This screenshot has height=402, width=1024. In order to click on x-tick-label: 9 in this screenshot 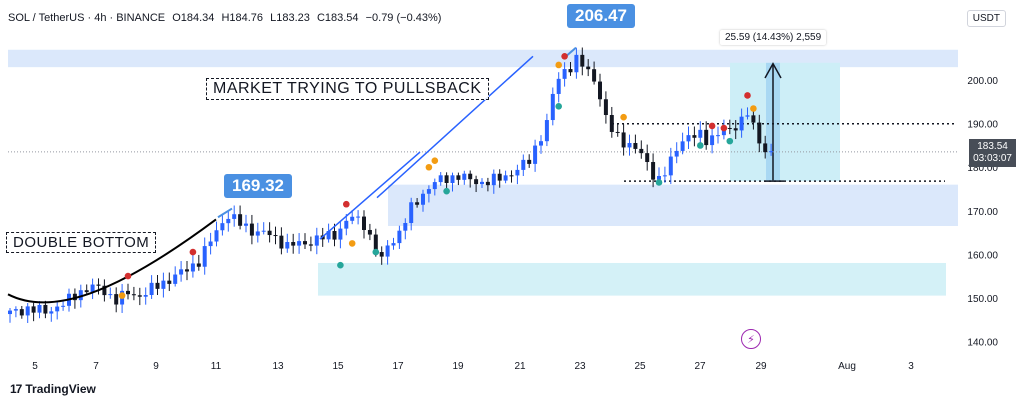, I will do `click(156, 366)`.